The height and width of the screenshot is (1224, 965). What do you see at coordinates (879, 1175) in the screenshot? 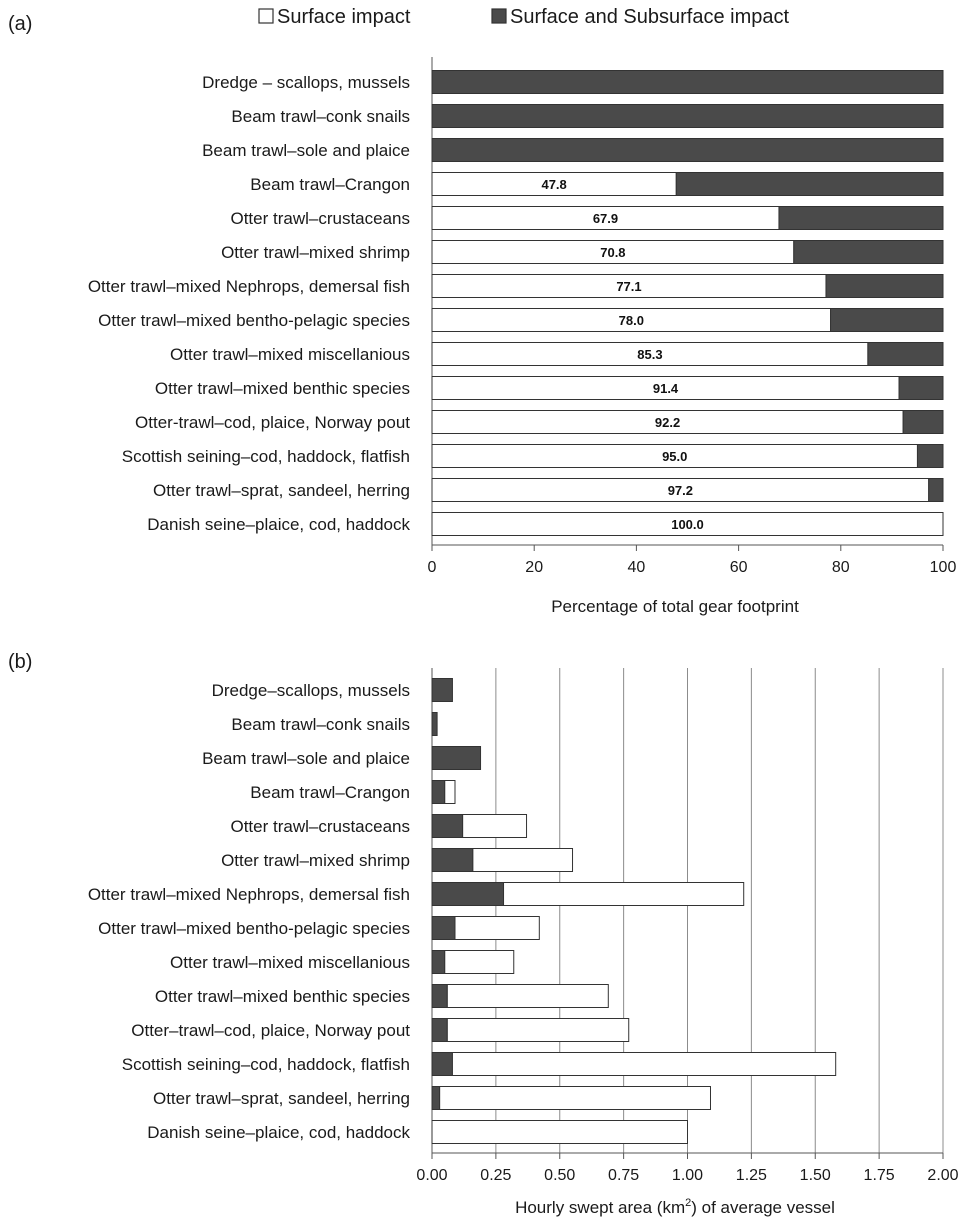
I see `x-tick-label-b: 1.75` at bounding box center [879, 1175].